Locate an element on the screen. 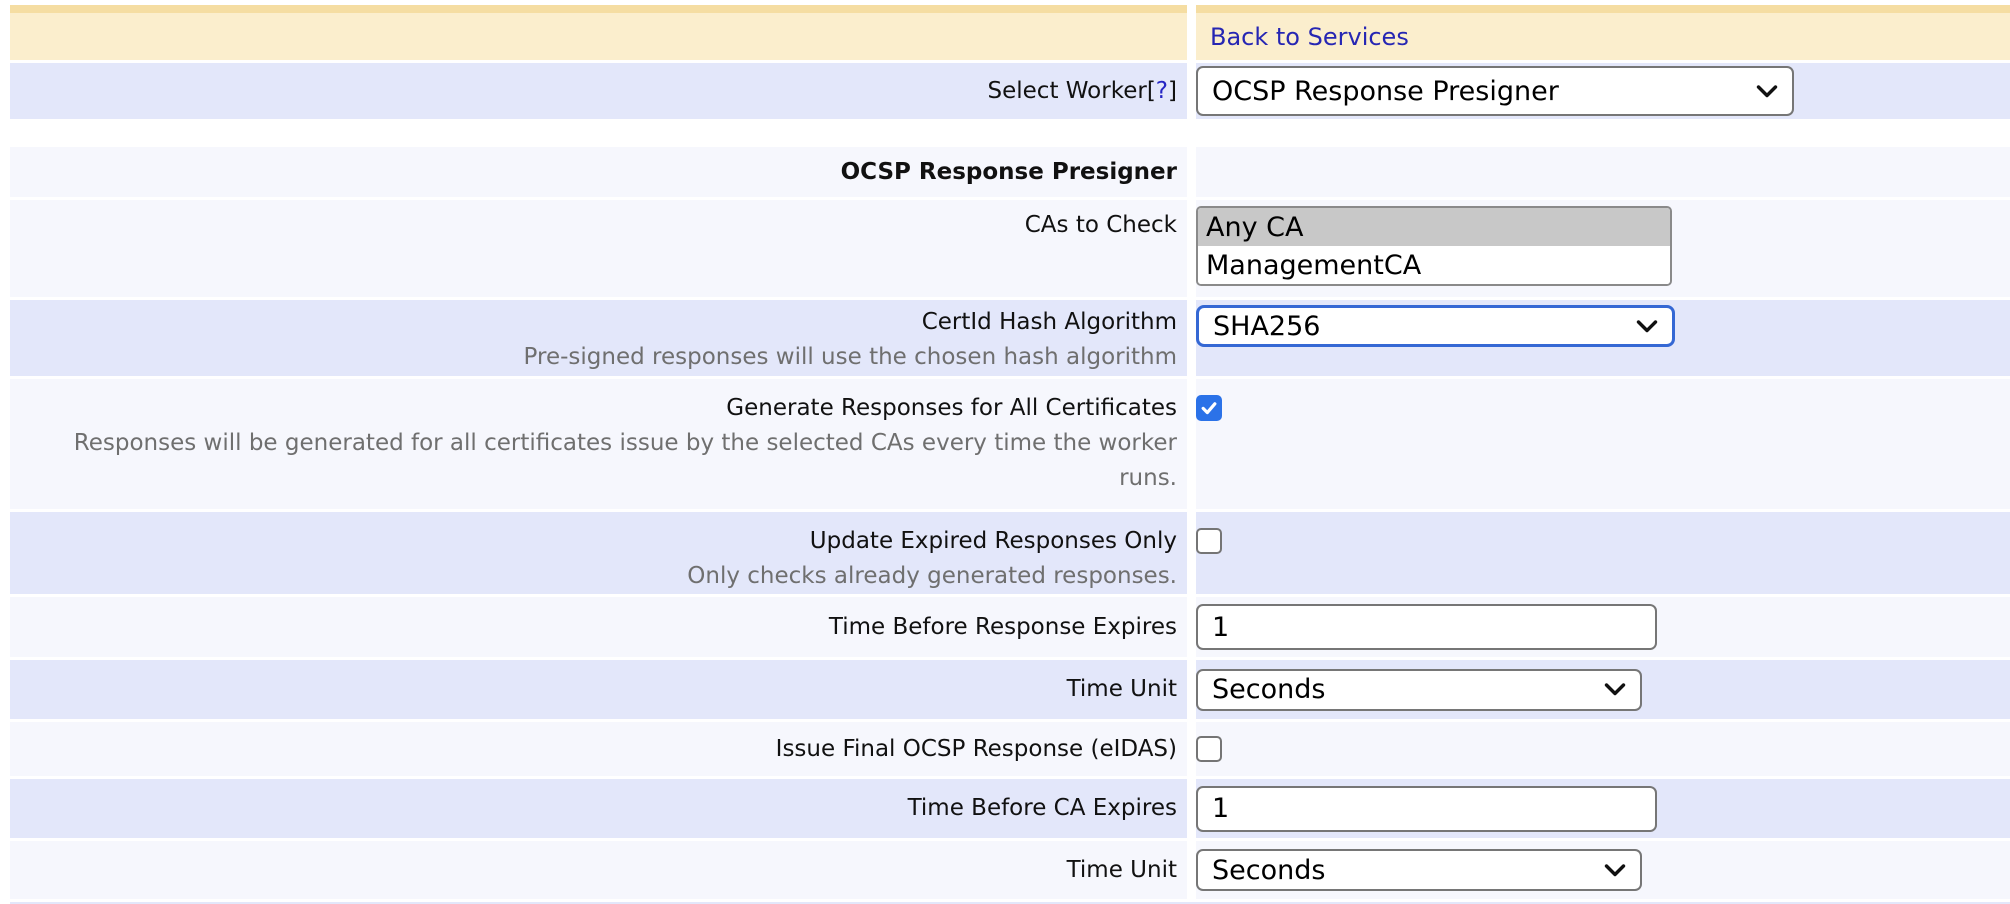  select-worker-value: OCSP Response Presigner is located at coordinates (1385, 91).